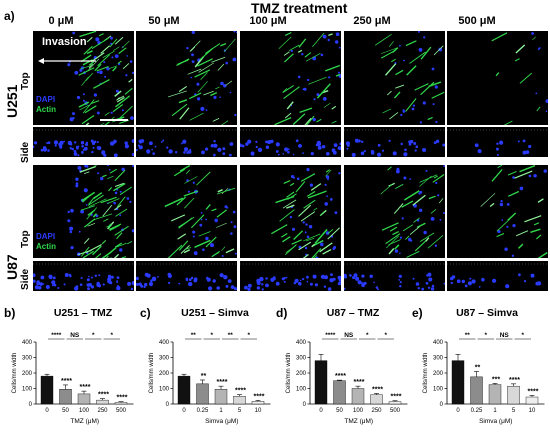 The width and height of the screenshot is (550, 432). What do you see at coordinates (25, 152) in the screenshot?
I see `row-label-side-u251: Side` at bounding box center [25, 152].